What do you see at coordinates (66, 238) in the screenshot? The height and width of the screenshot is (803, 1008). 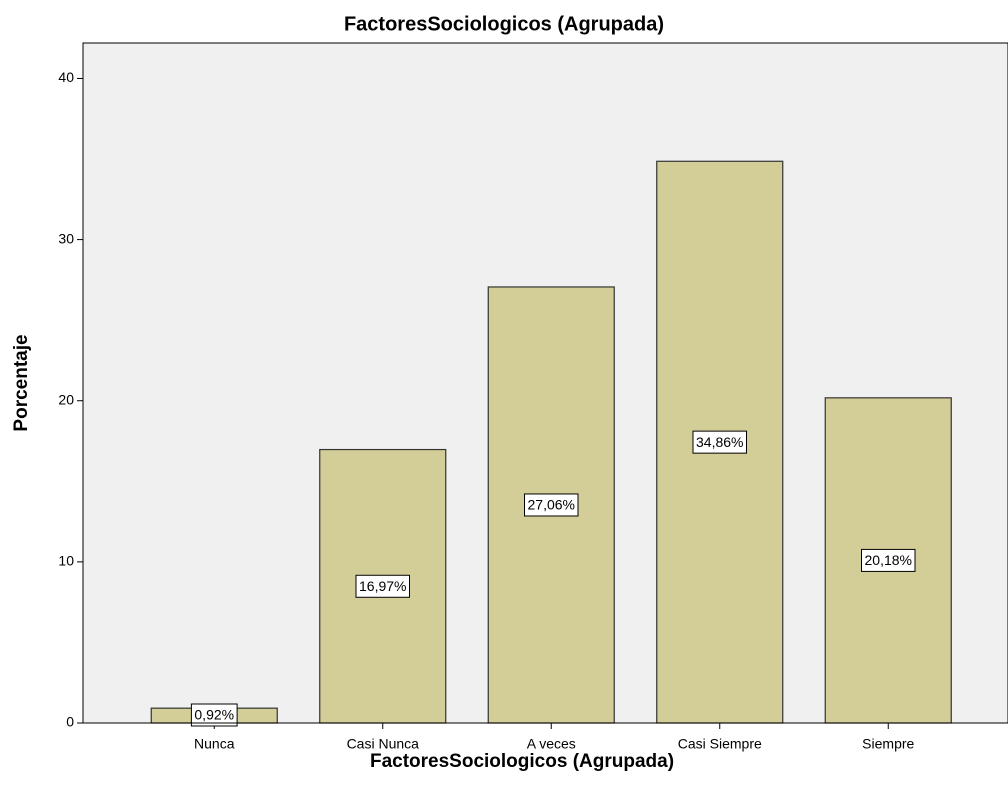 I see `y-tick-label: 30` at bounding box center [66, 238].